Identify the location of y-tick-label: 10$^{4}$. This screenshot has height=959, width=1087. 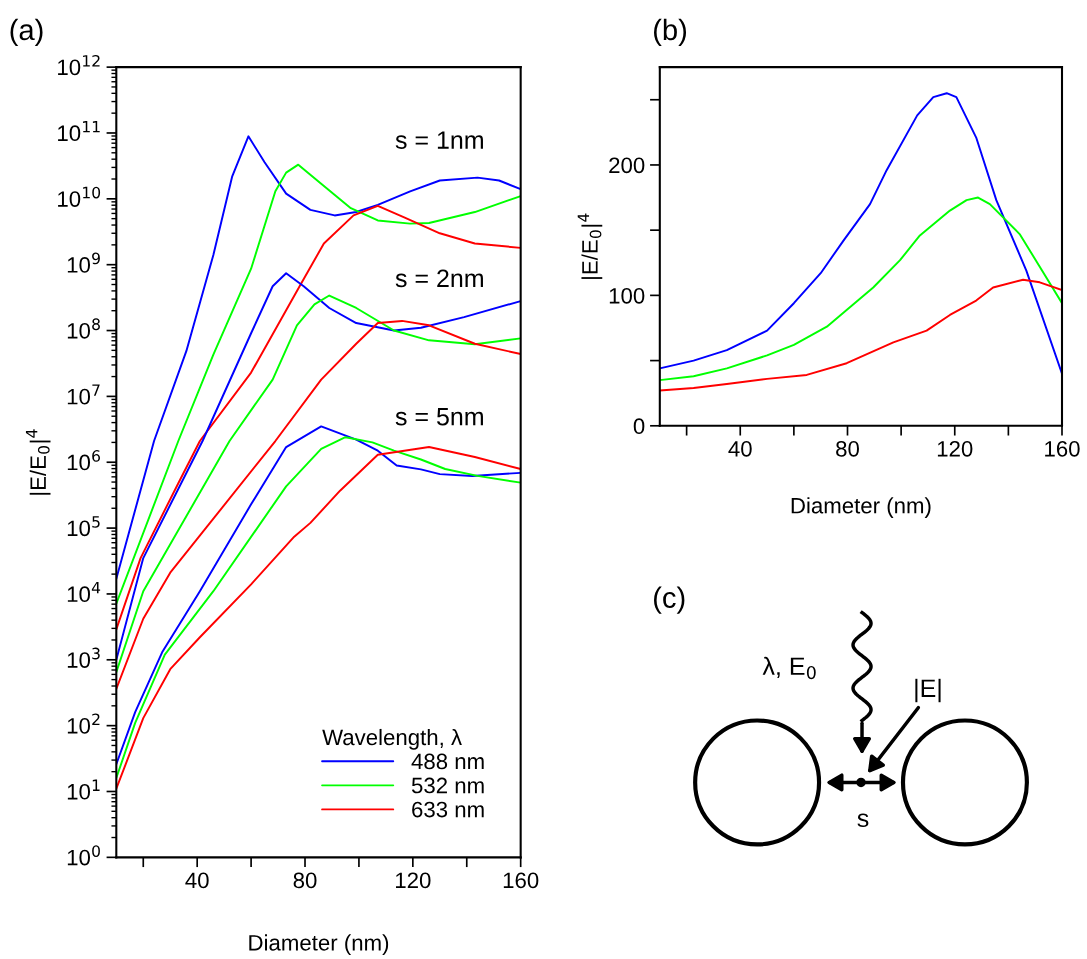
(84, 592).